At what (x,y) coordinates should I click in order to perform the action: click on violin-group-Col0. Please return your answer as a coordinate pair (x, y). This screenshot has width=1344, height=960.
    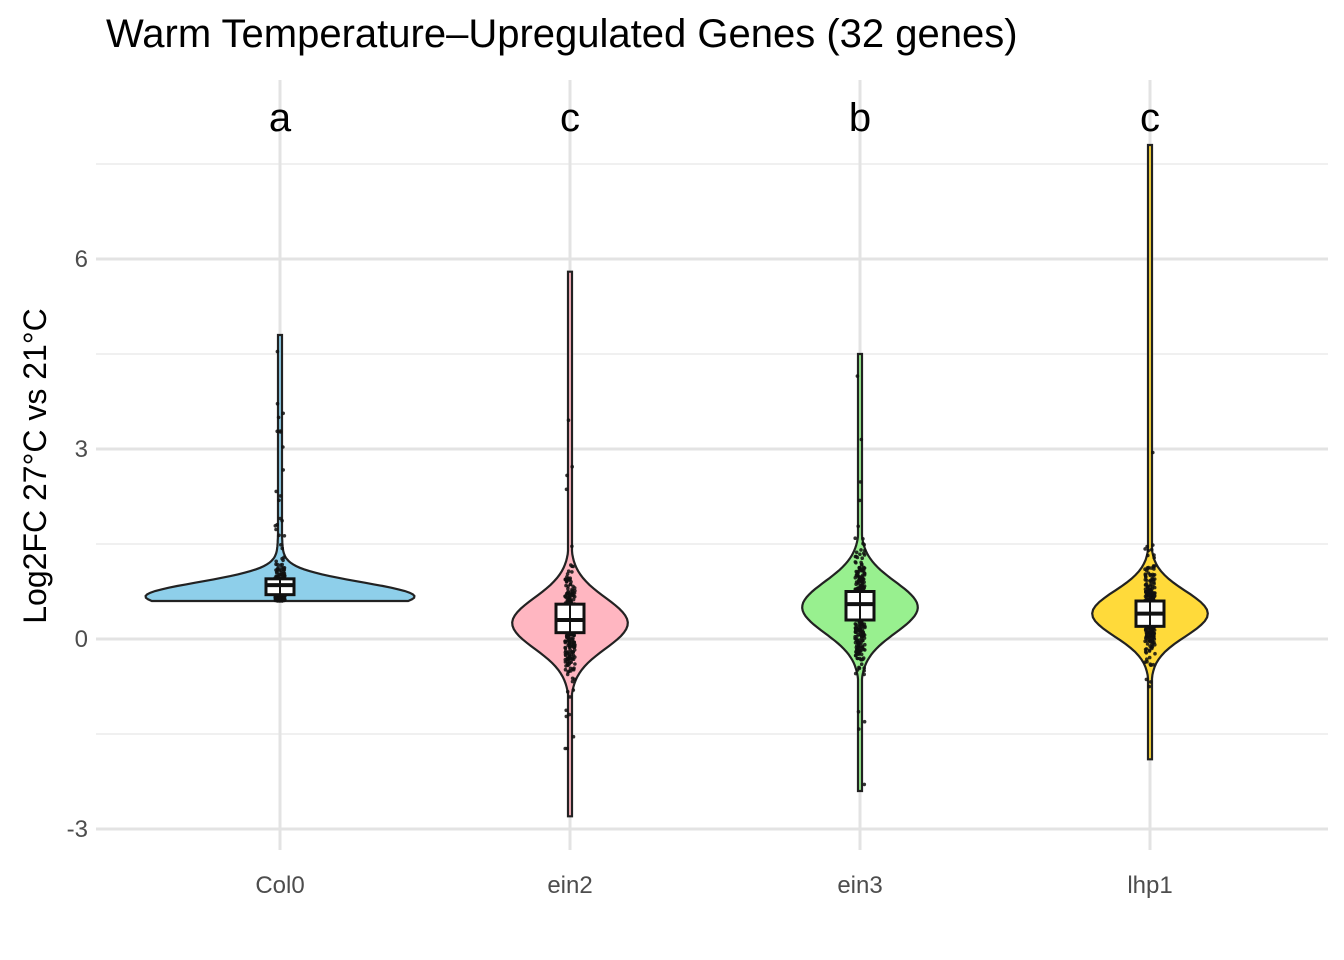
    Looking at the image, I should click on (280, 468).